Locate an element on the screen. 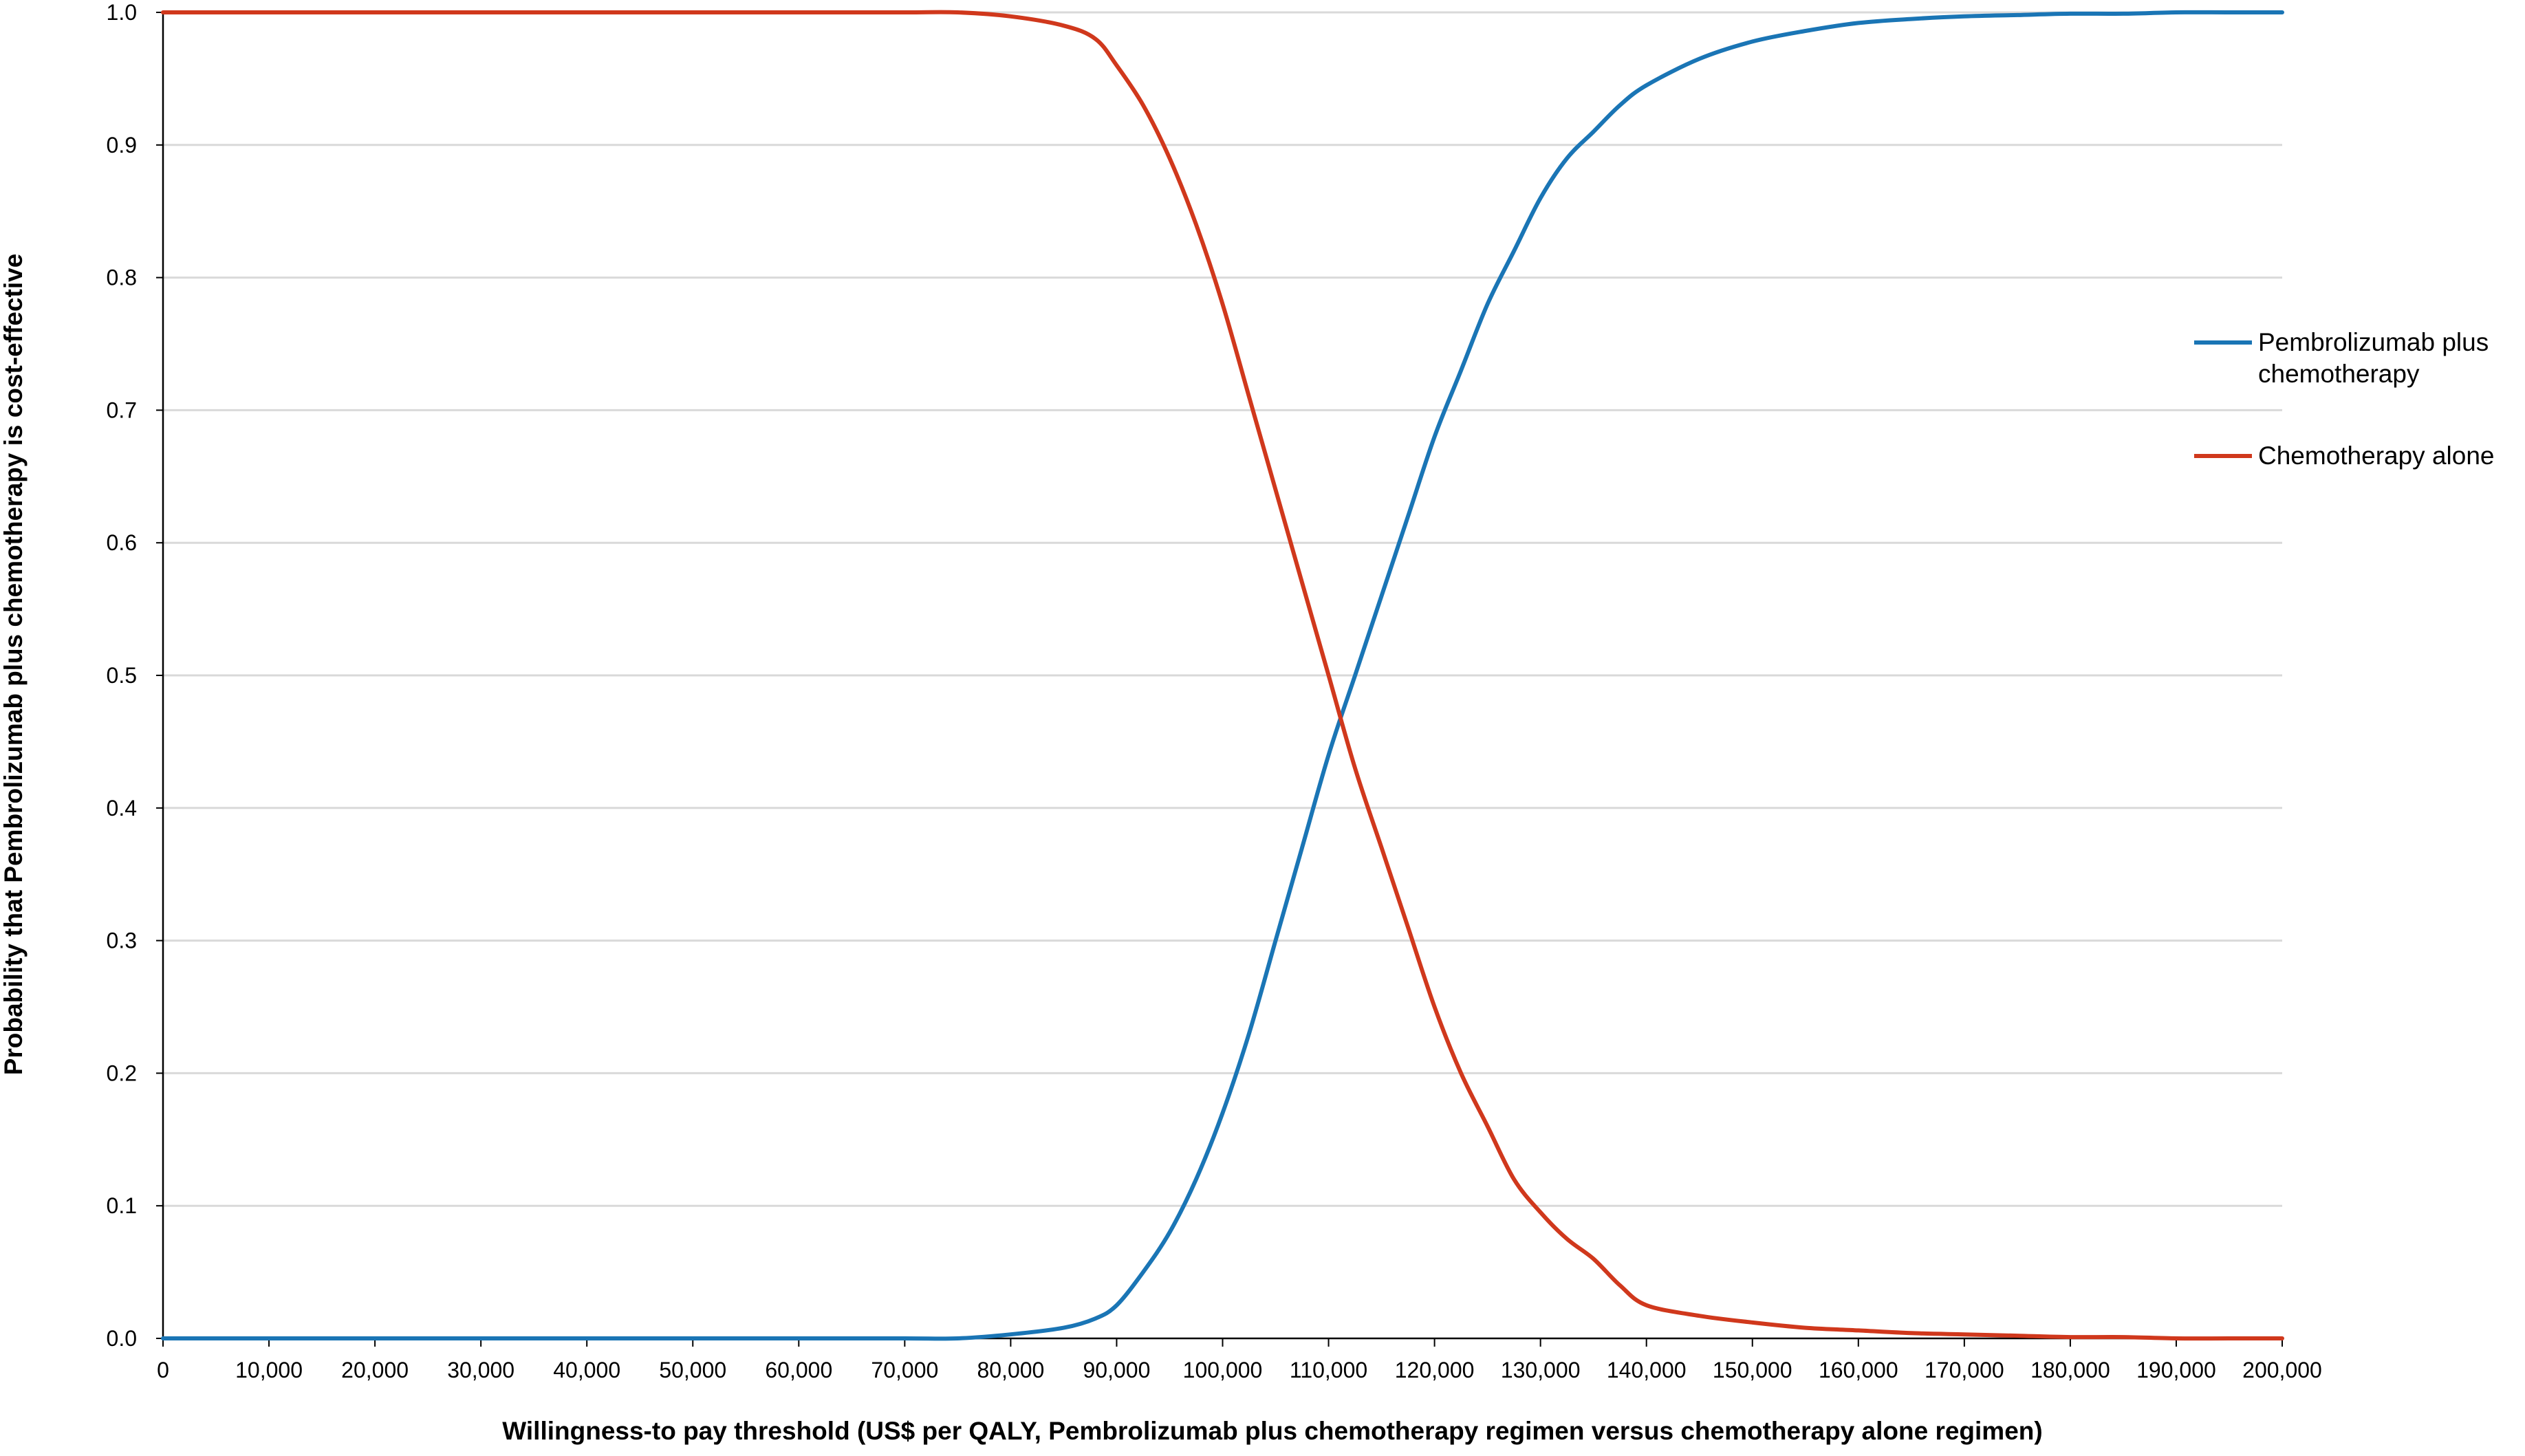 This screenshot has width=2525, height=1456. x-tick-label: 150,000 is located at coordinates (1752, 1370).